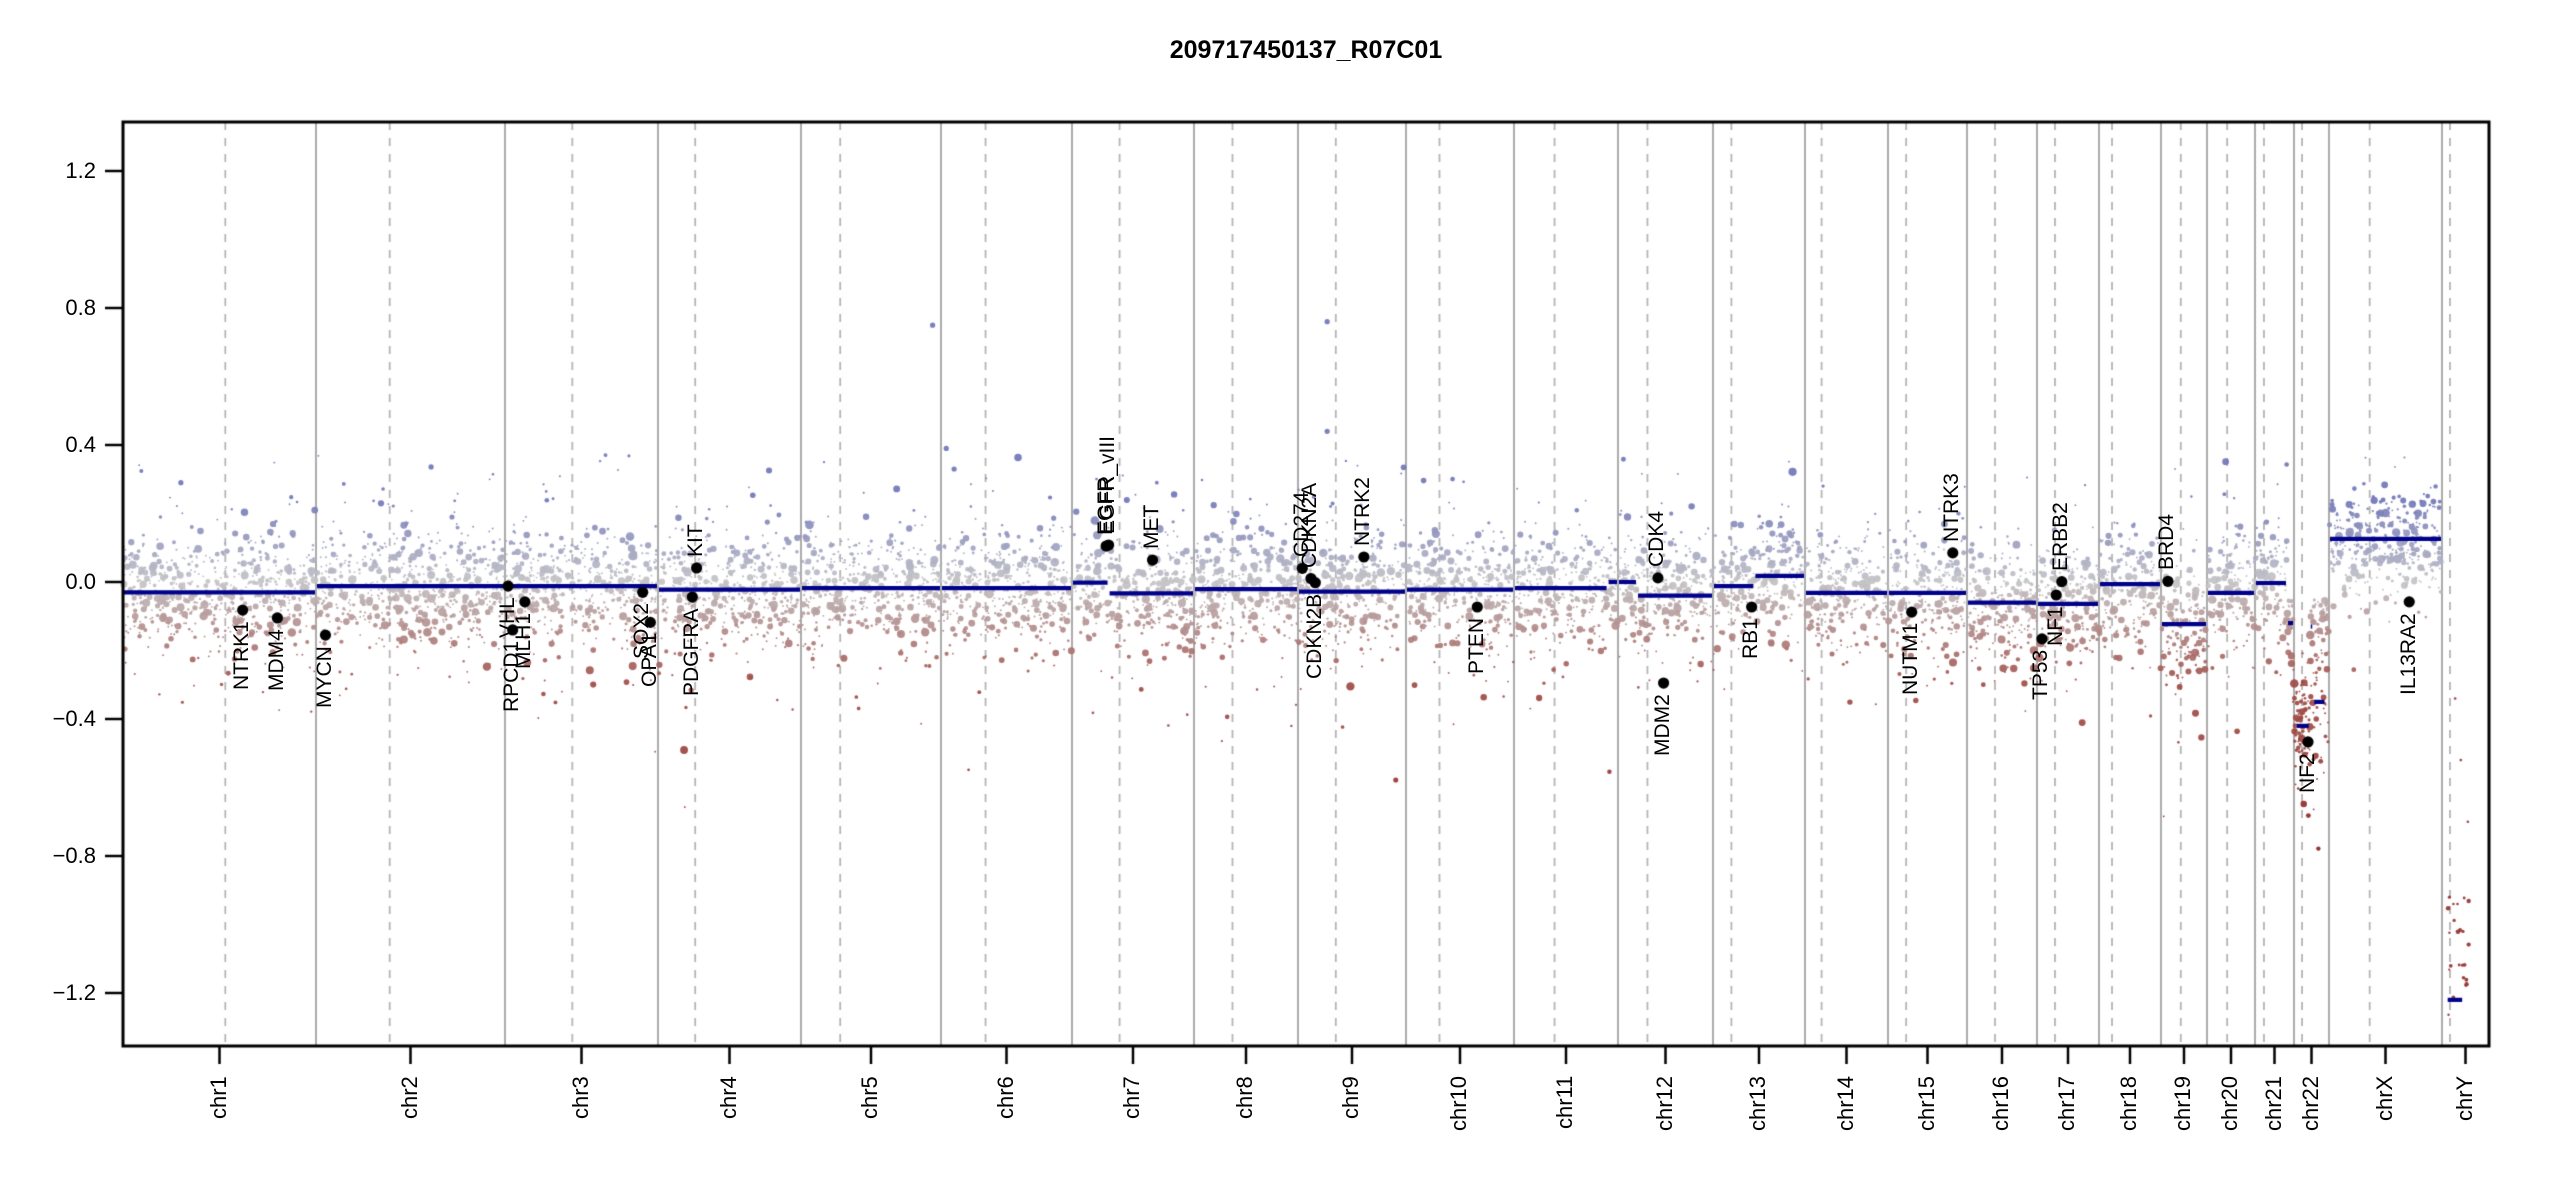  Describe the element at coordinates (2464, 1098) in the screenshot. I see `x-tick-label-chrY: chrY` at that location.